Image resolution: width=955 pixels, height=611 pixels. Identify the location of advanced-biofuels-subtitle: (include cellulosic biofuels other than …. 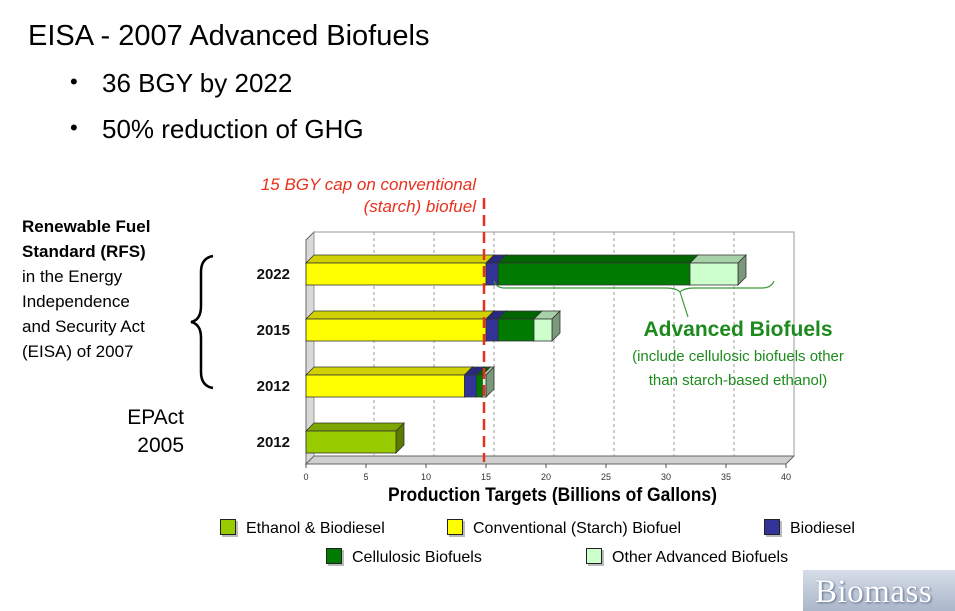
(738, 369).